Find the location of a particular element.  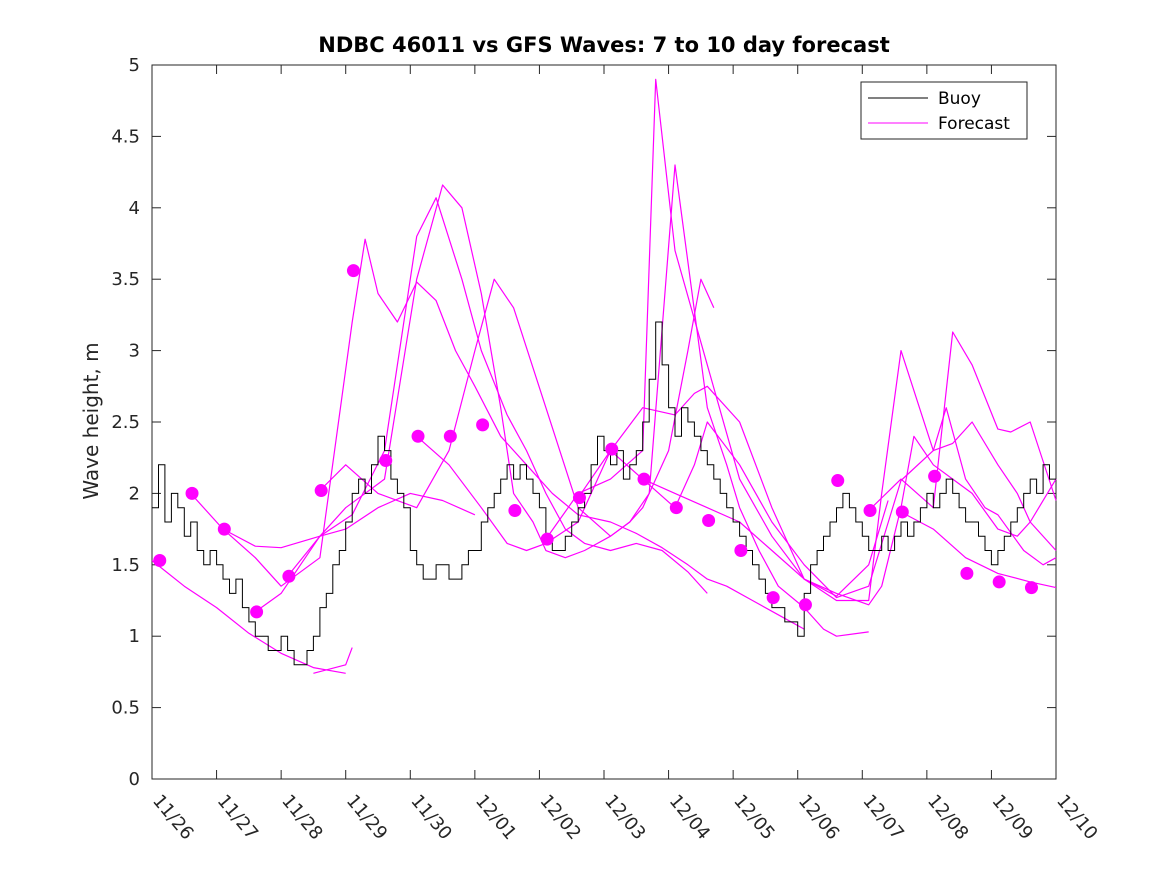

y-tick-label: 4.5 is located at coordinates (125, 136).